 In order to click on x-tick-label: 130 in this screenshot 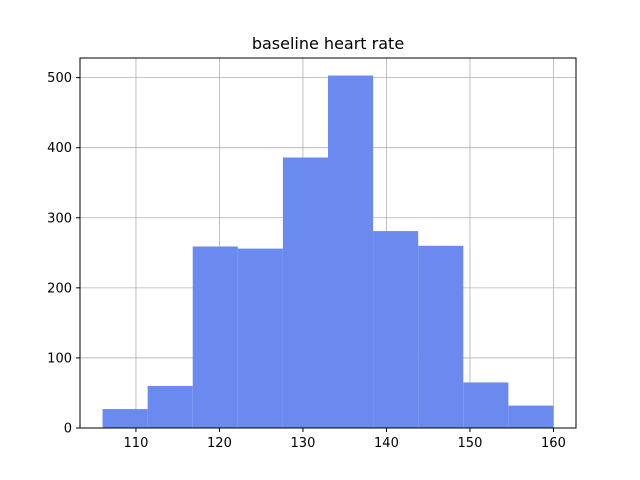, I will do `click(303, 443)`.